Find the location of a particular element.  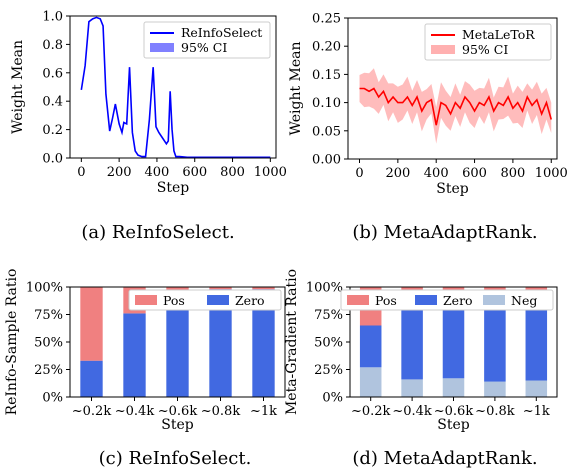

y-axis-label: ReInfo-Sample Ratio is located at coordinates (12, 342).